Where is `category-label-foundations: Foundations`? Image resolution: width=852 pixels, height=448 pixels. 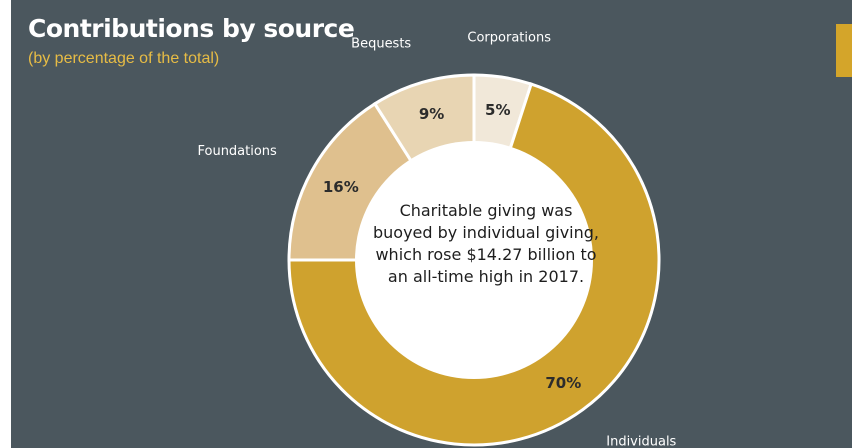
category-label-foundations: Foundations is located at coordinates (237, 151).